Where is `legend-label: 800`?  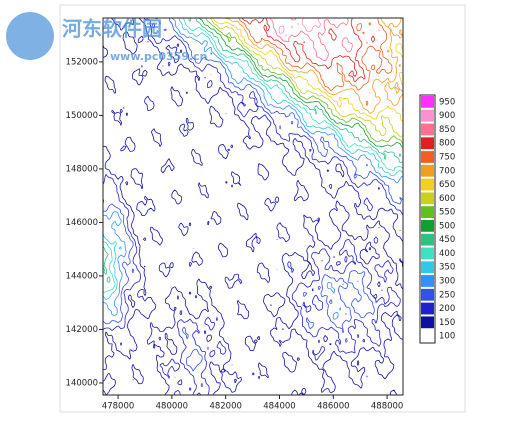
legend-label: 800 is located at coordinates (447, 144).